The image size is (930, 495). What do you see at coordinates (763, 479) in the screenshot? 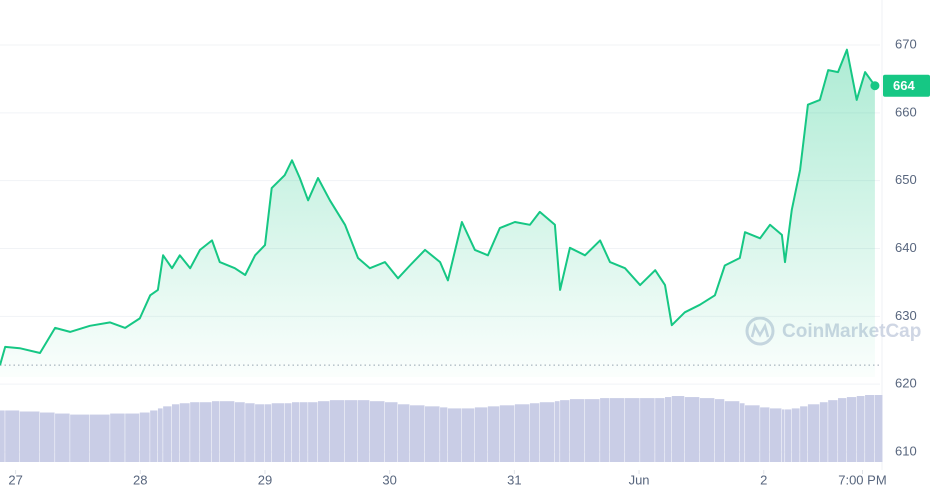
I see `x-tick-label: 2` at bounding box center [763, 479].